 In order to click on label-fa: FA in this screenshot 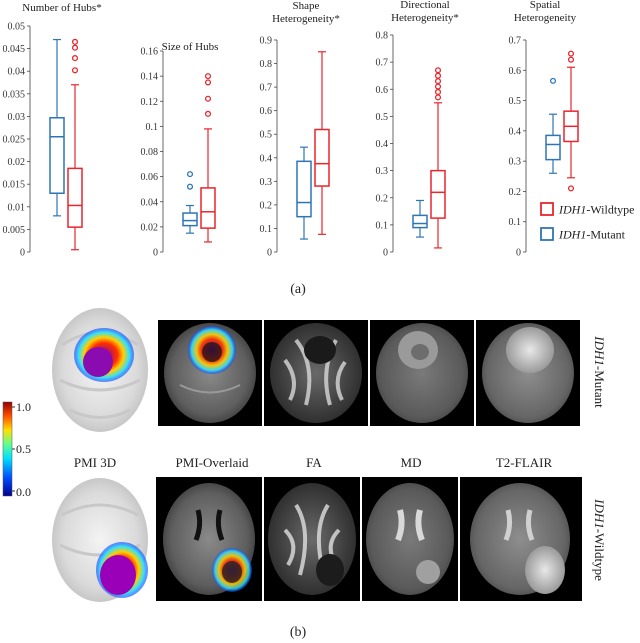, I will do `click(314, 462)`.